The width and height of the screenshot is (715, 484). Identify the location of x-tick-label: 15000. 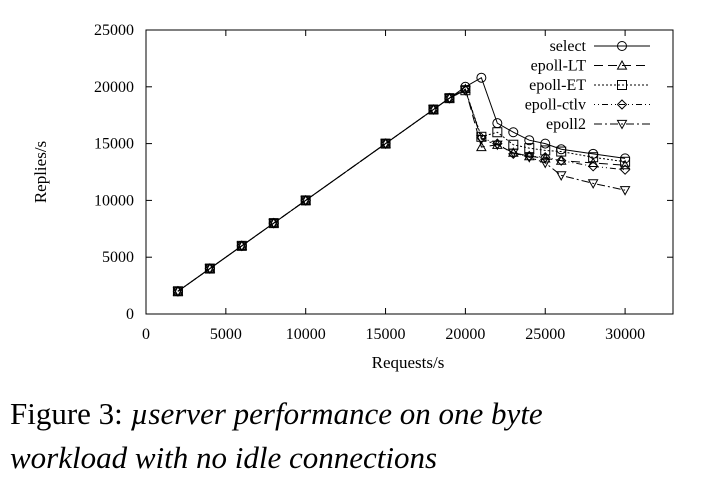
(386, 334).